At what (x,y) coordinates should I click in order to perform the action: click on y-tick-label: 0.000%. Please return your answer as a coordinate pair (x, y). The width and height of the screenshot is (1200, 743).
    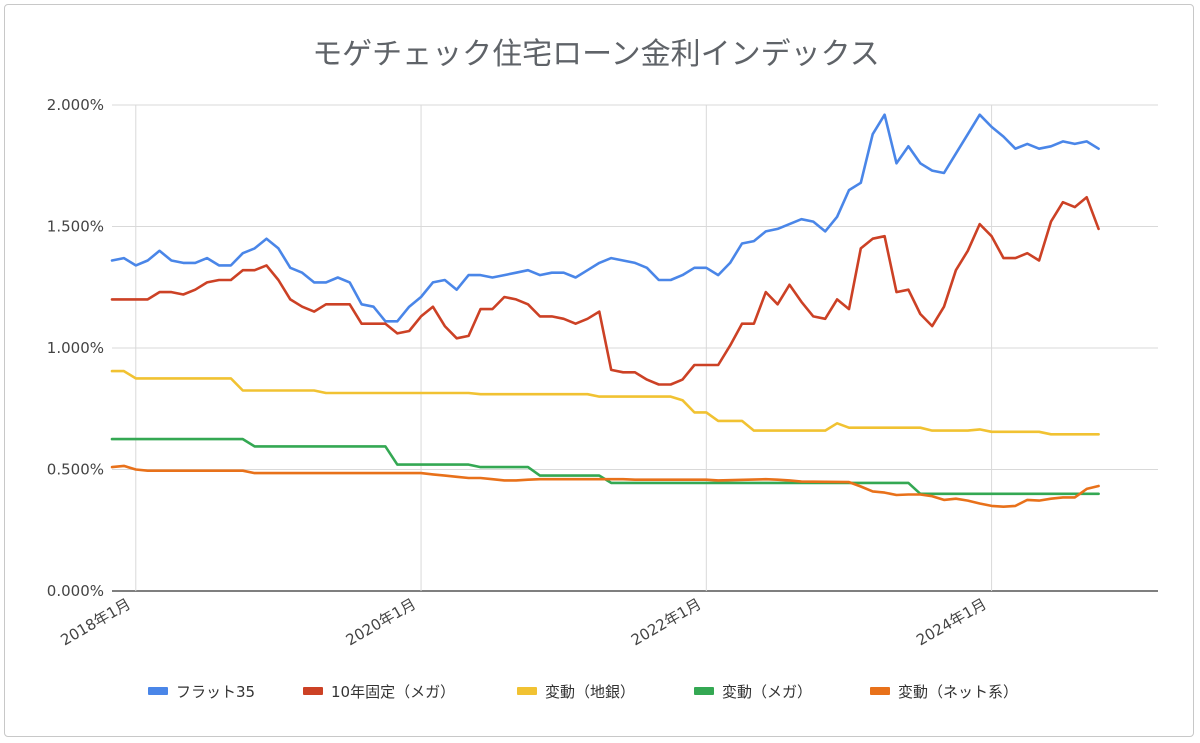
    Looking at the image, I should click on (75, 591).